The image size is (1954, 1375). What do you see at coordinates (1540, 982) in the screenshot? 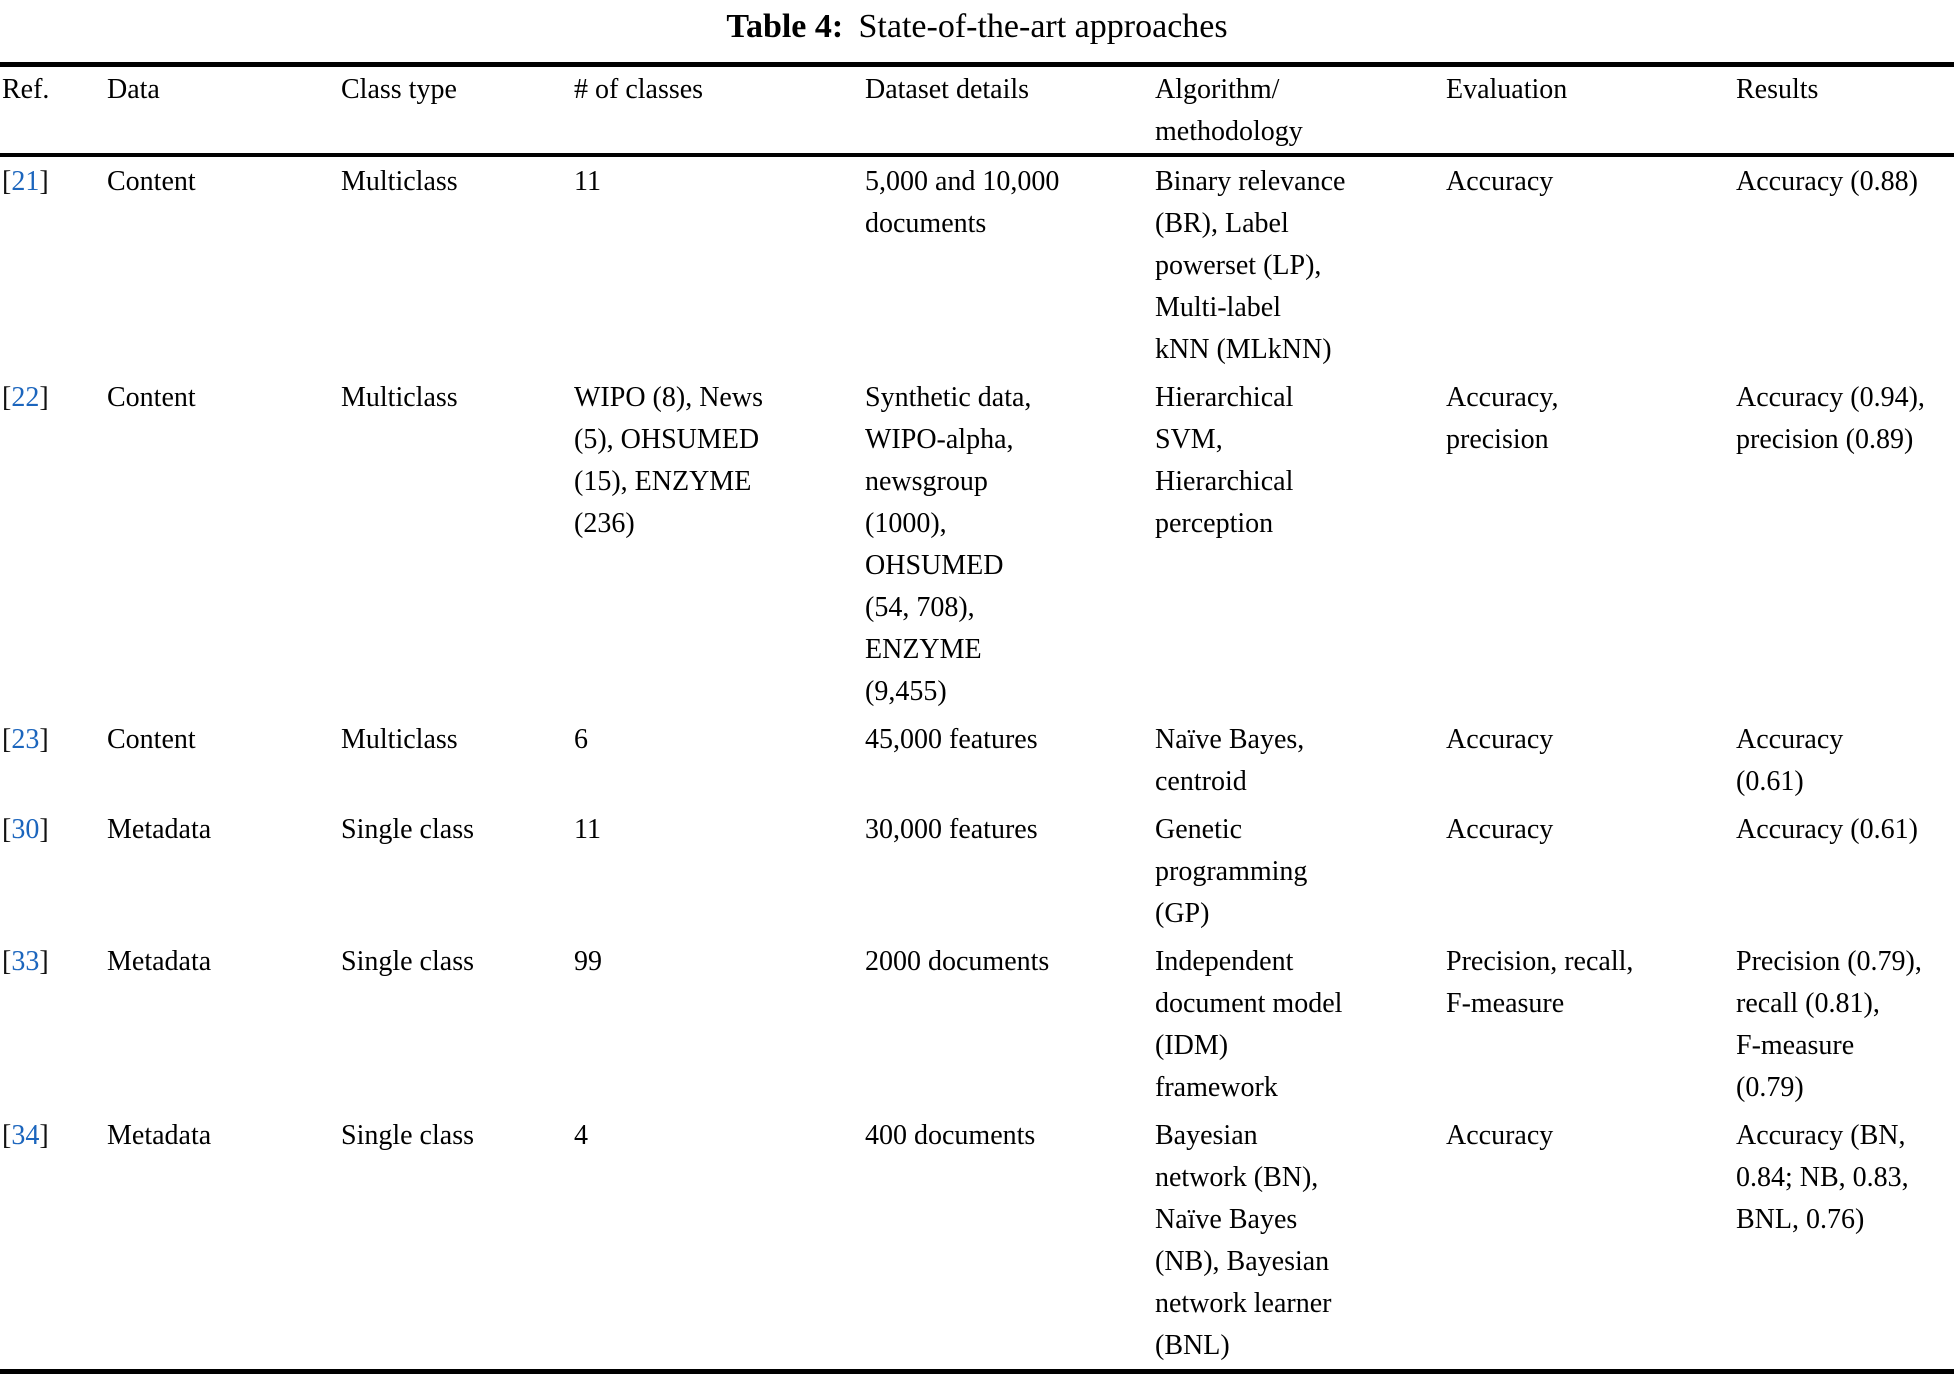
I see `cell-evaluation: Precision, recall, F-measure` at bounding box center [1540, 982].